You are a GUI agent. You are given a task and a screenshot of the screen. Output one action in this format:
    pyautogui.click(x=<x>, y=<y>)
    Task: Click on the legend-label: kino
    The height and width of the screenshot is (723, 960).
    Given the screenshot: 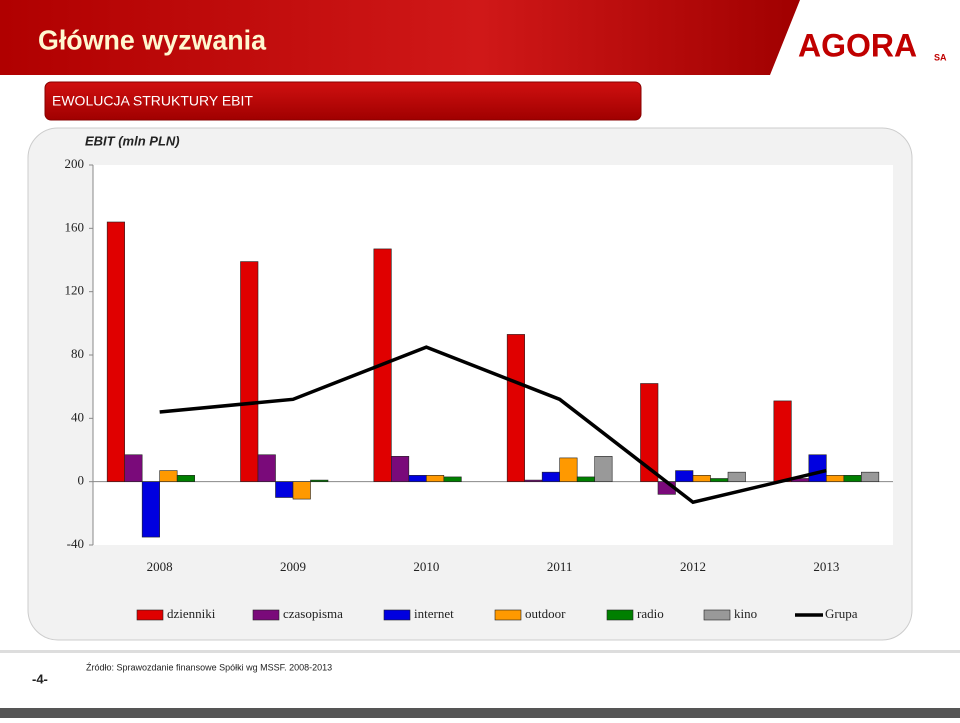 What is the action you would take?
    pyautogui.click(x=745, y=613)
    